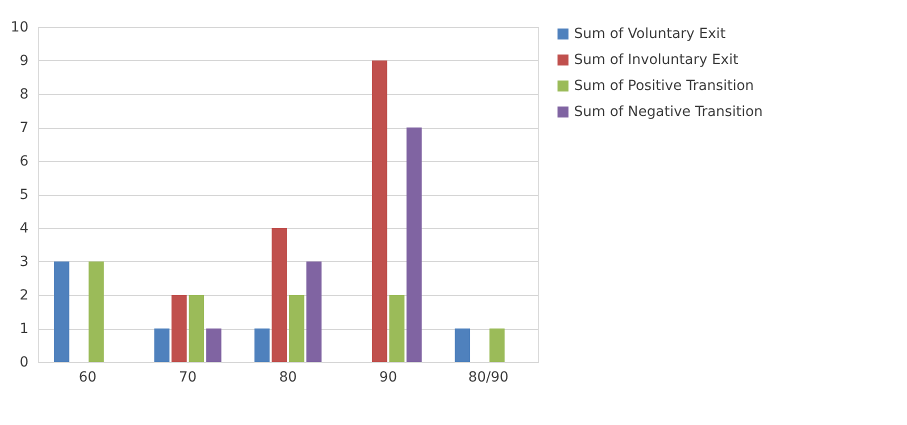  What do you see at coordinates (668, 112) in the screenshot?
I see `legend-label: Sum of Negative Transition` at bounding box center [668, 112].